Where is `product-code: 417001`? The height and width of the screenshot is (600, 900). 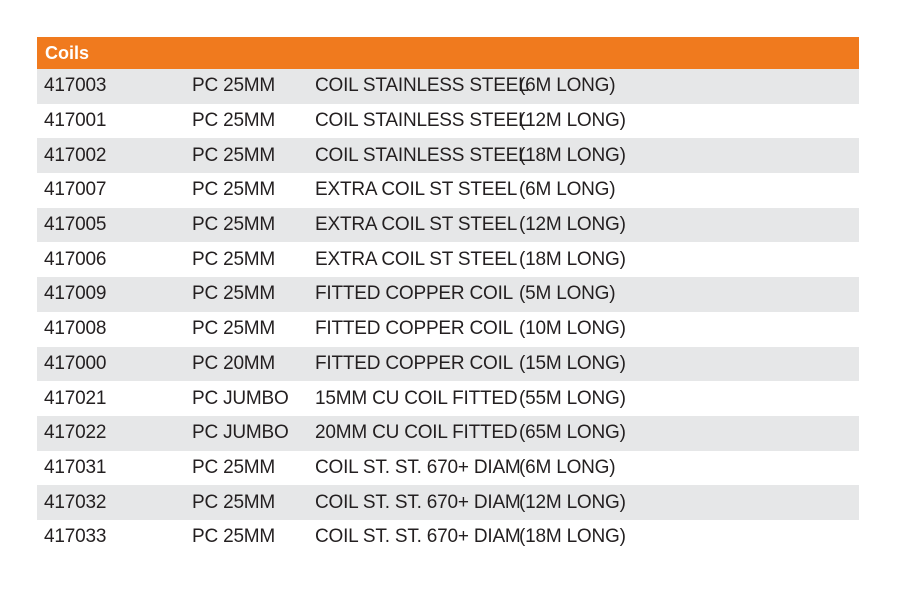 product-code: 417001 is located at coordinates (75, 121).